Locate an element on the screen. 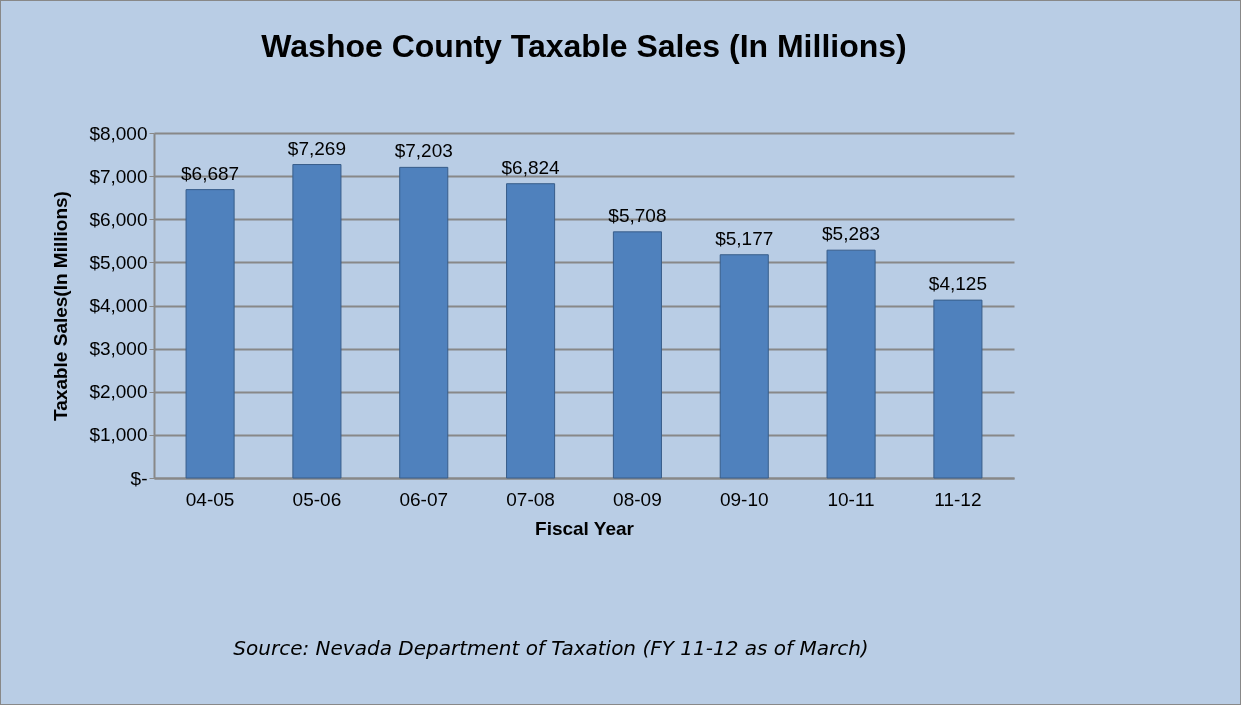 Image resolution: width=1241 pixels, height=705 pixels. chart-title: Washoe County Taxable Sales (In Millions) is located at coordinates (584, 46).